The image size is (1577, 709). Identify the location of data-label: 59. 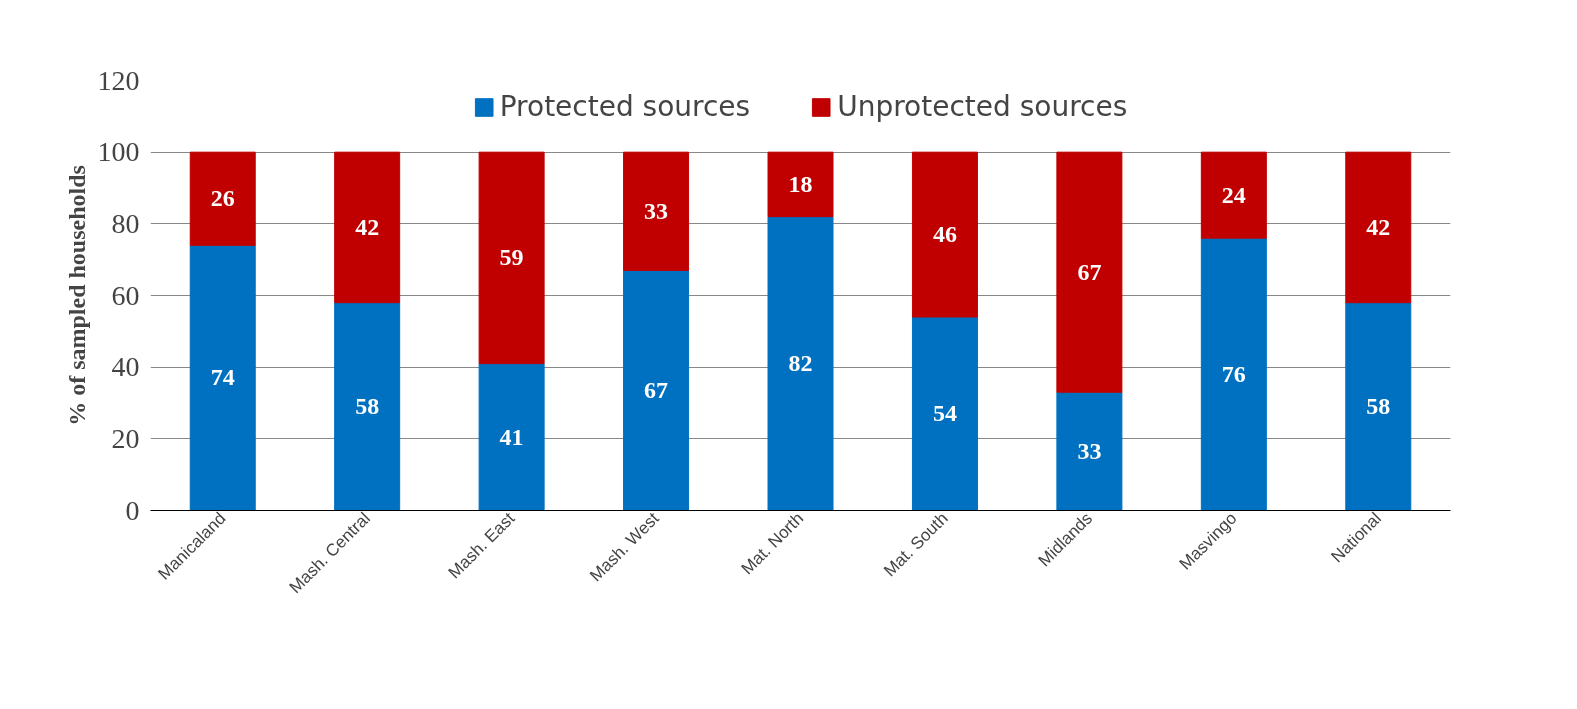
(511, 257).